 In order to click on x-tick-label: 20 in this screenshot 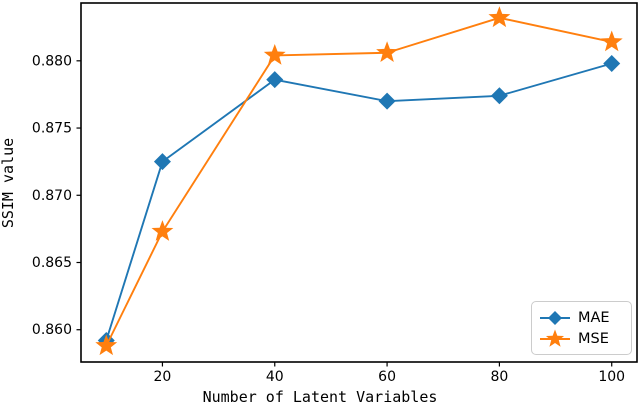, I will do `click(163, 377)`.